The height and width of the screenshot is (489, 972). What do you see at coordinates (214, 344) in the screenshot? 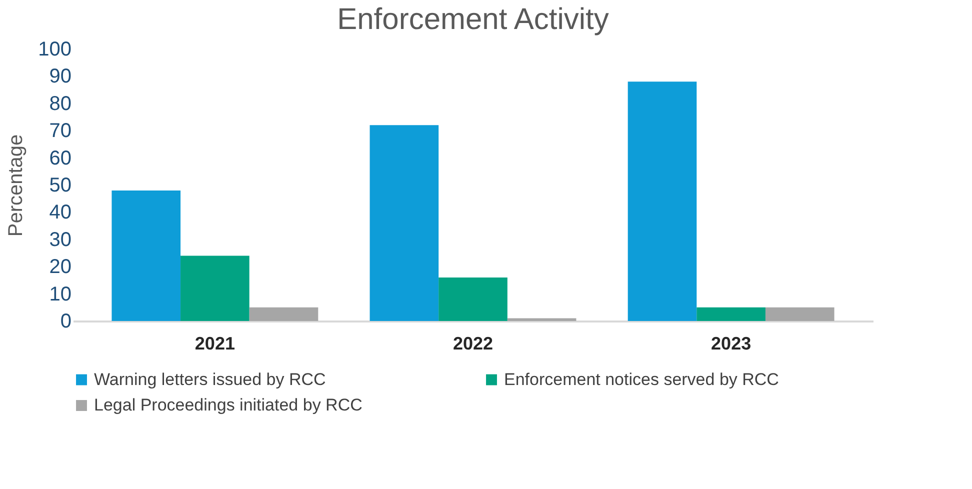
I see `x-tick-label: 2021` at bounding box center [214, 344].